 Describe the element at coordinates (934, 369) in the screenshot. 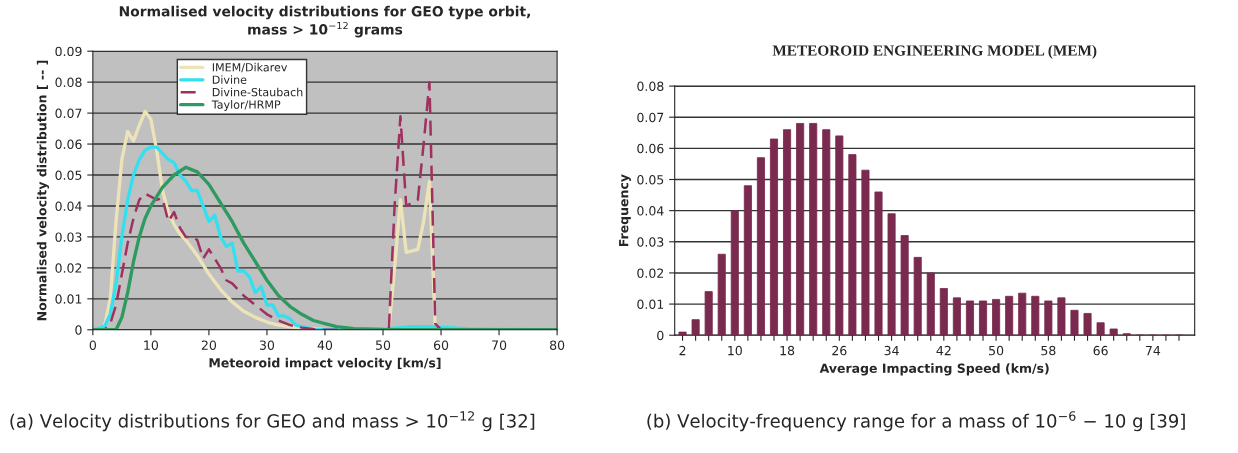

I see `x-axis-title: Average Impacting Speed (km/s)` at that location.